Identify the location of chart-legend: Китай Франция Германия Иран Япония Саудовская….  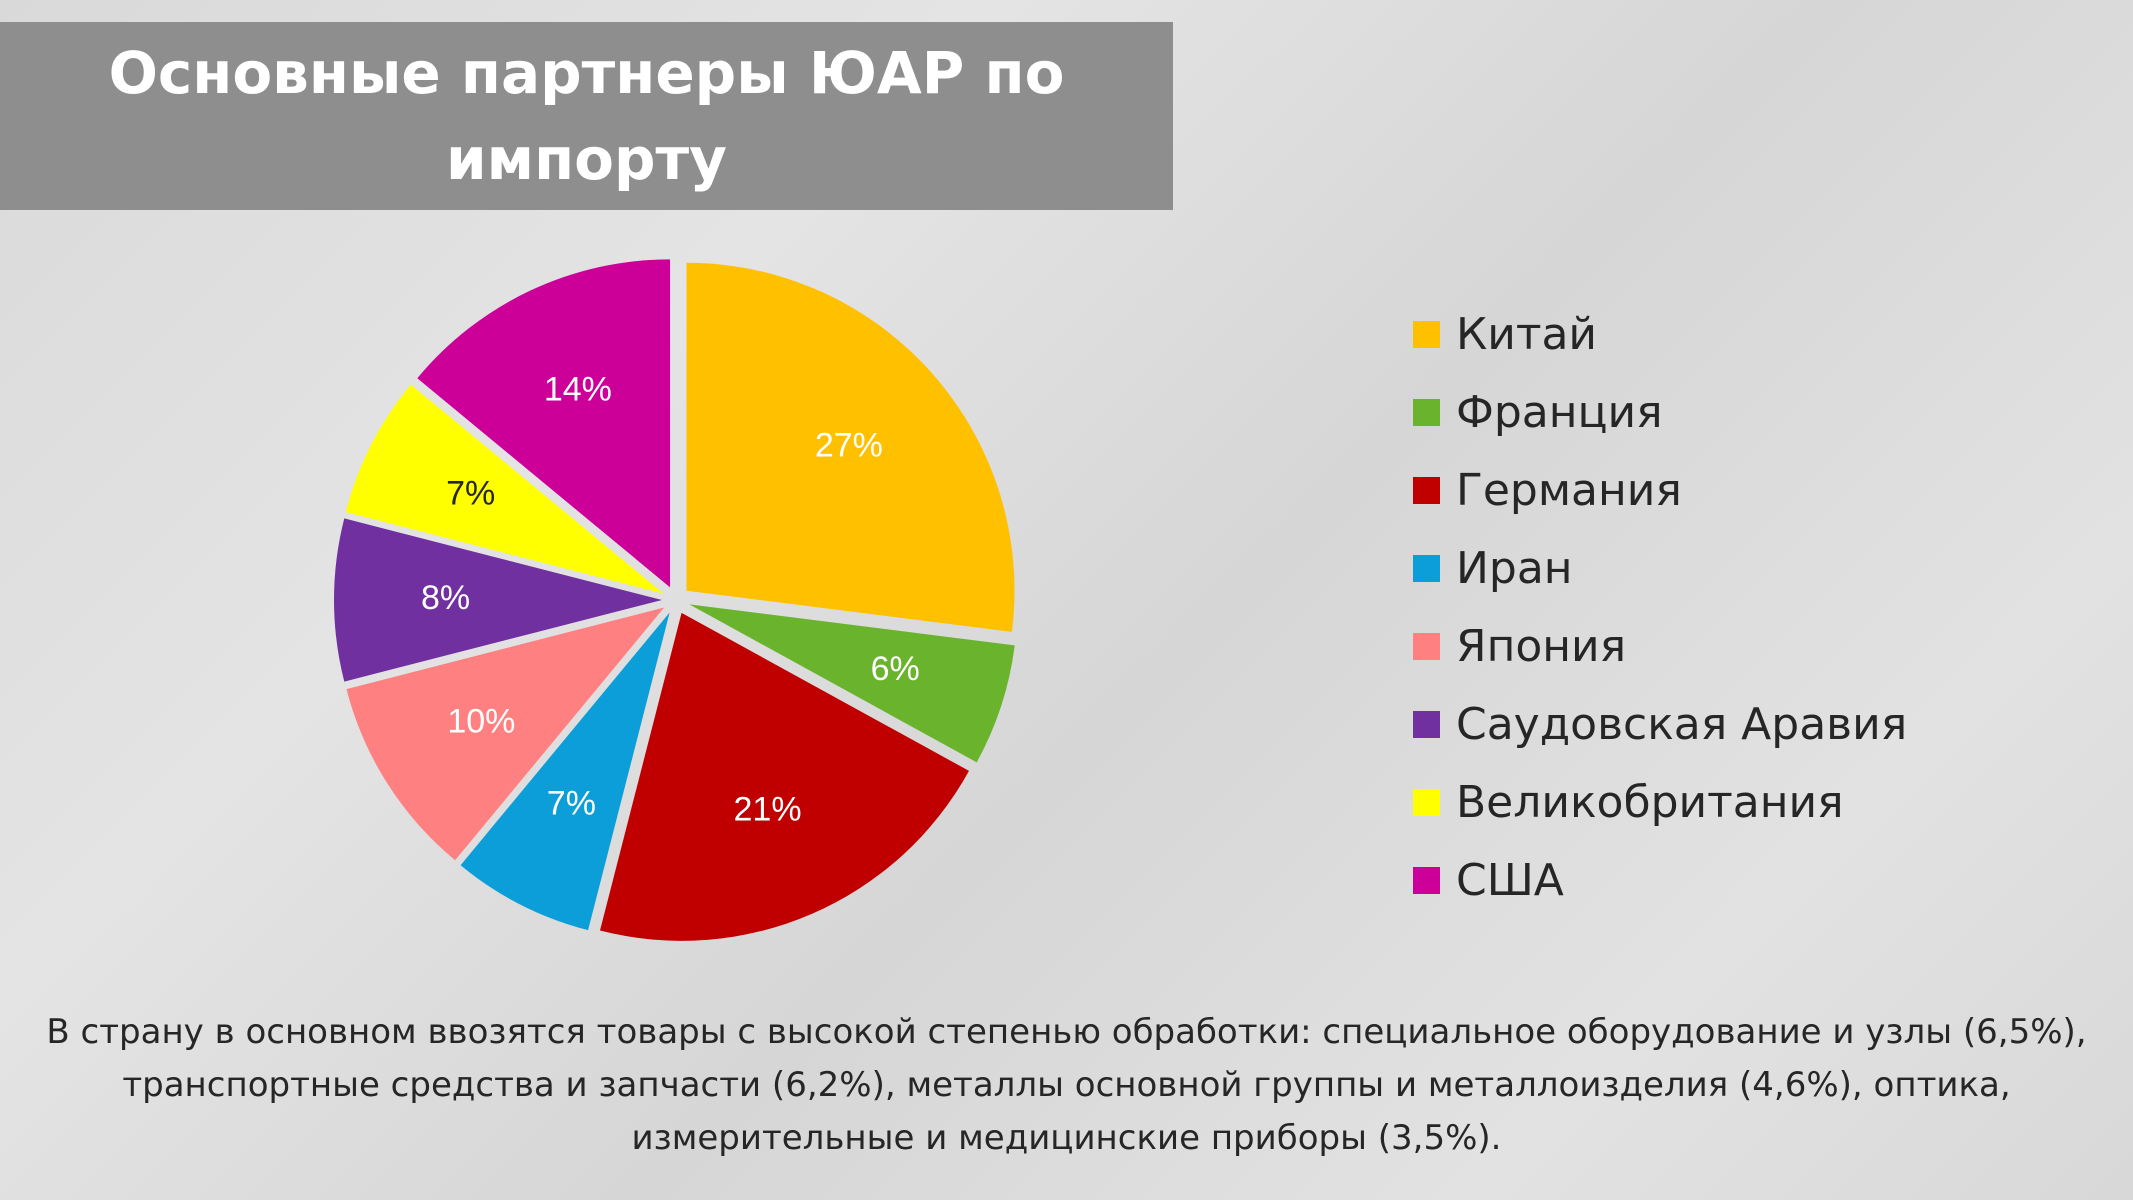
(1660, 607).